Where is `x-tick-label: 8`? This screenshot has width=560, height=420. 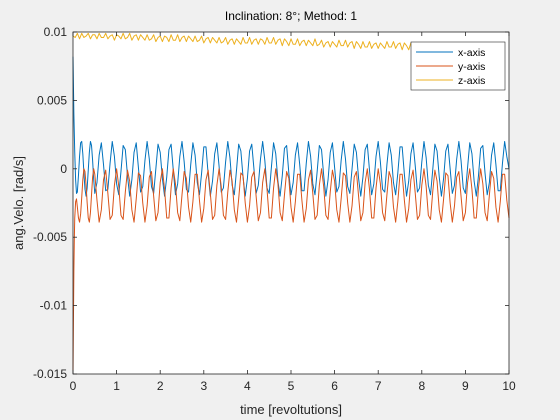
x-tick-label: 8 is located at coordinates (421, 386).